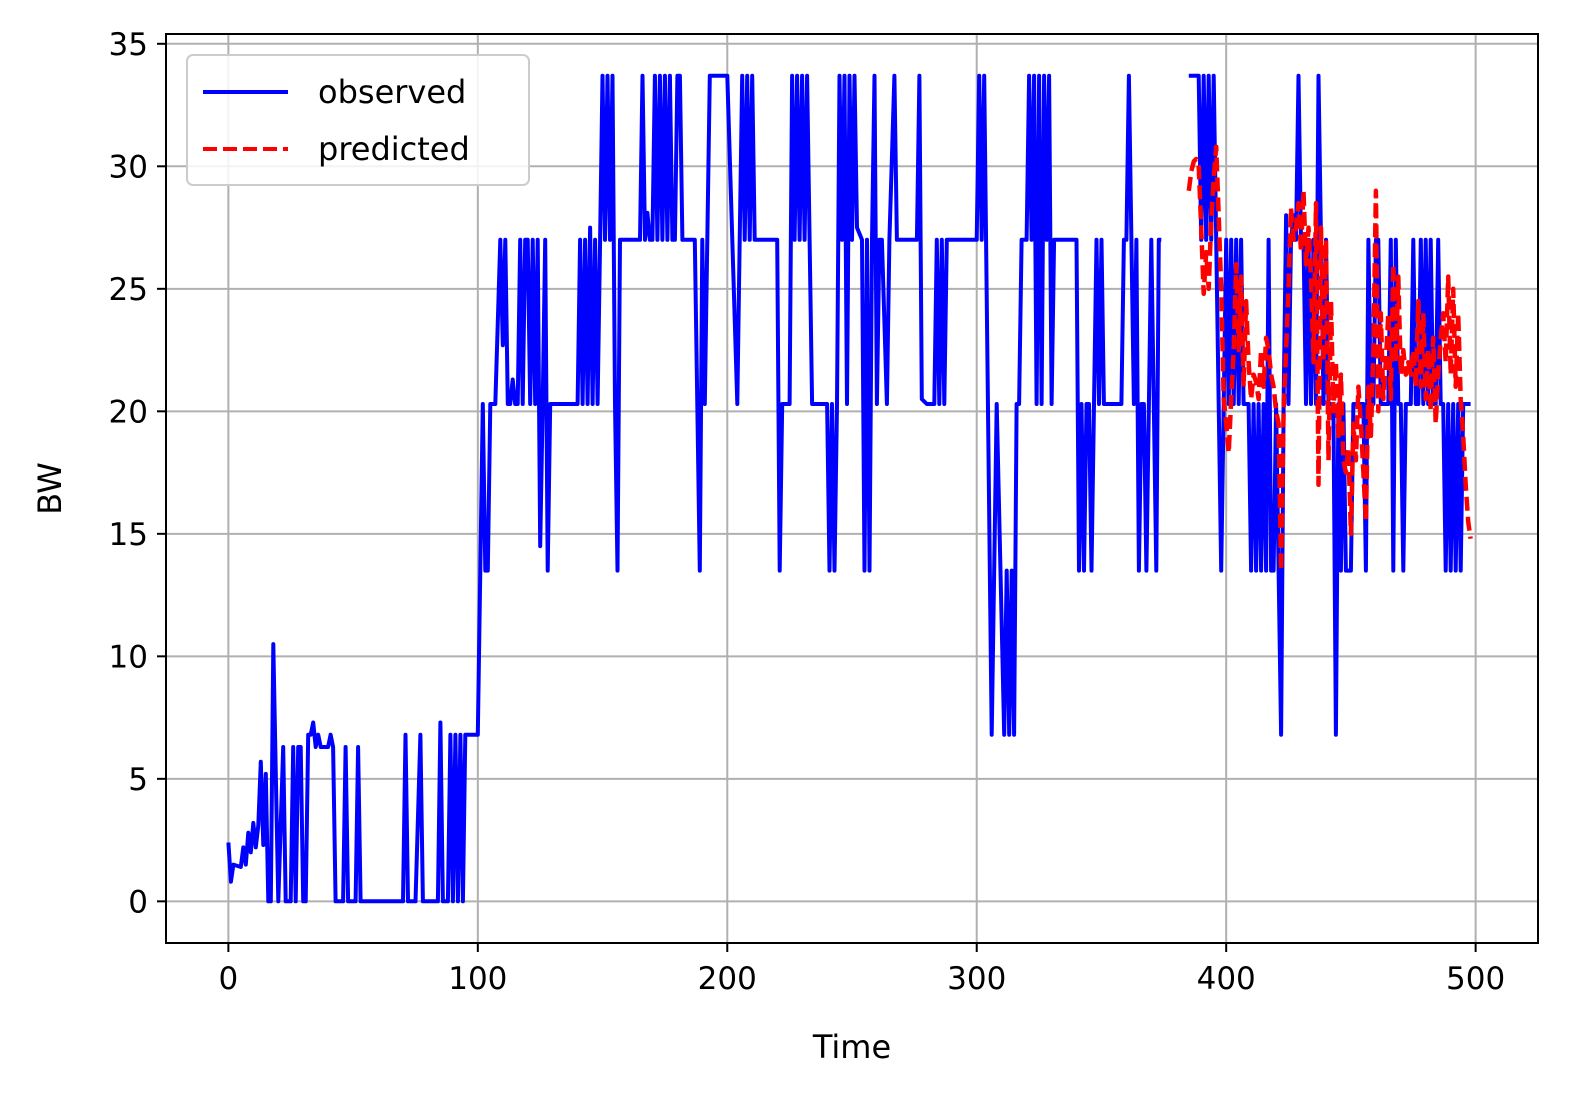  What do you see at coordinates (128, 657) in the screenshot?
I see `y-tick-label: 10` at bounding box center [128, 657].